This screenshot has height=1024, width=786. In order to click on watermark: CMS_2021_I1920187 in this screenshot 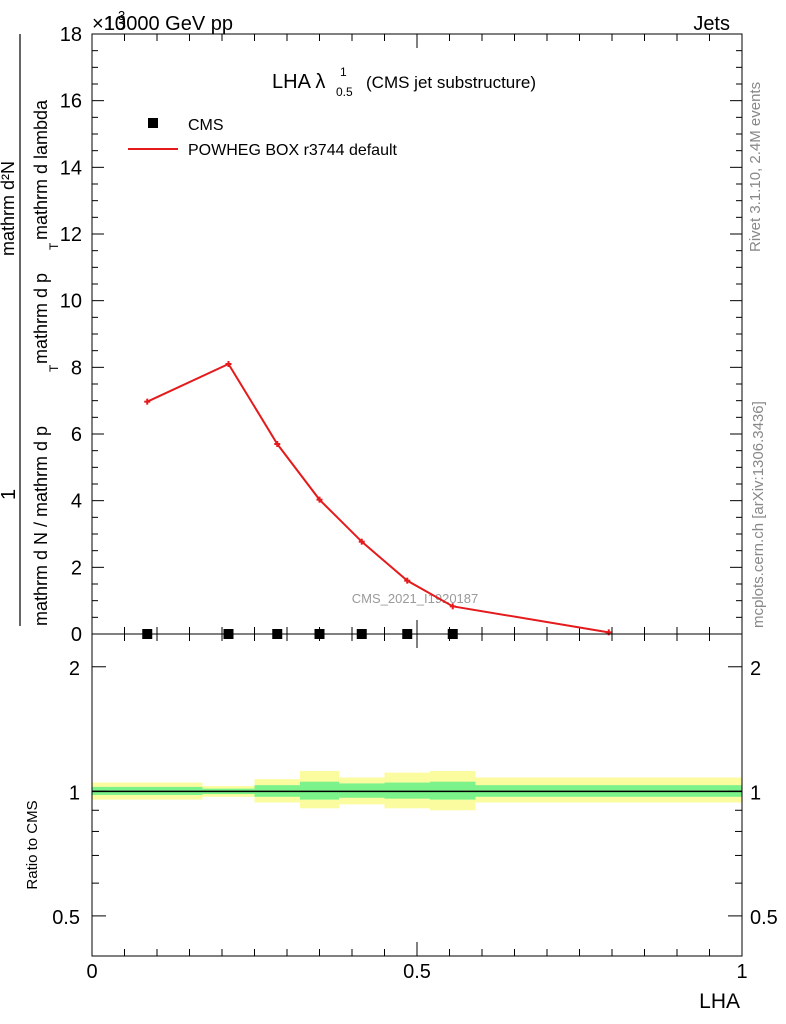, I will do `click(415, 598)`.